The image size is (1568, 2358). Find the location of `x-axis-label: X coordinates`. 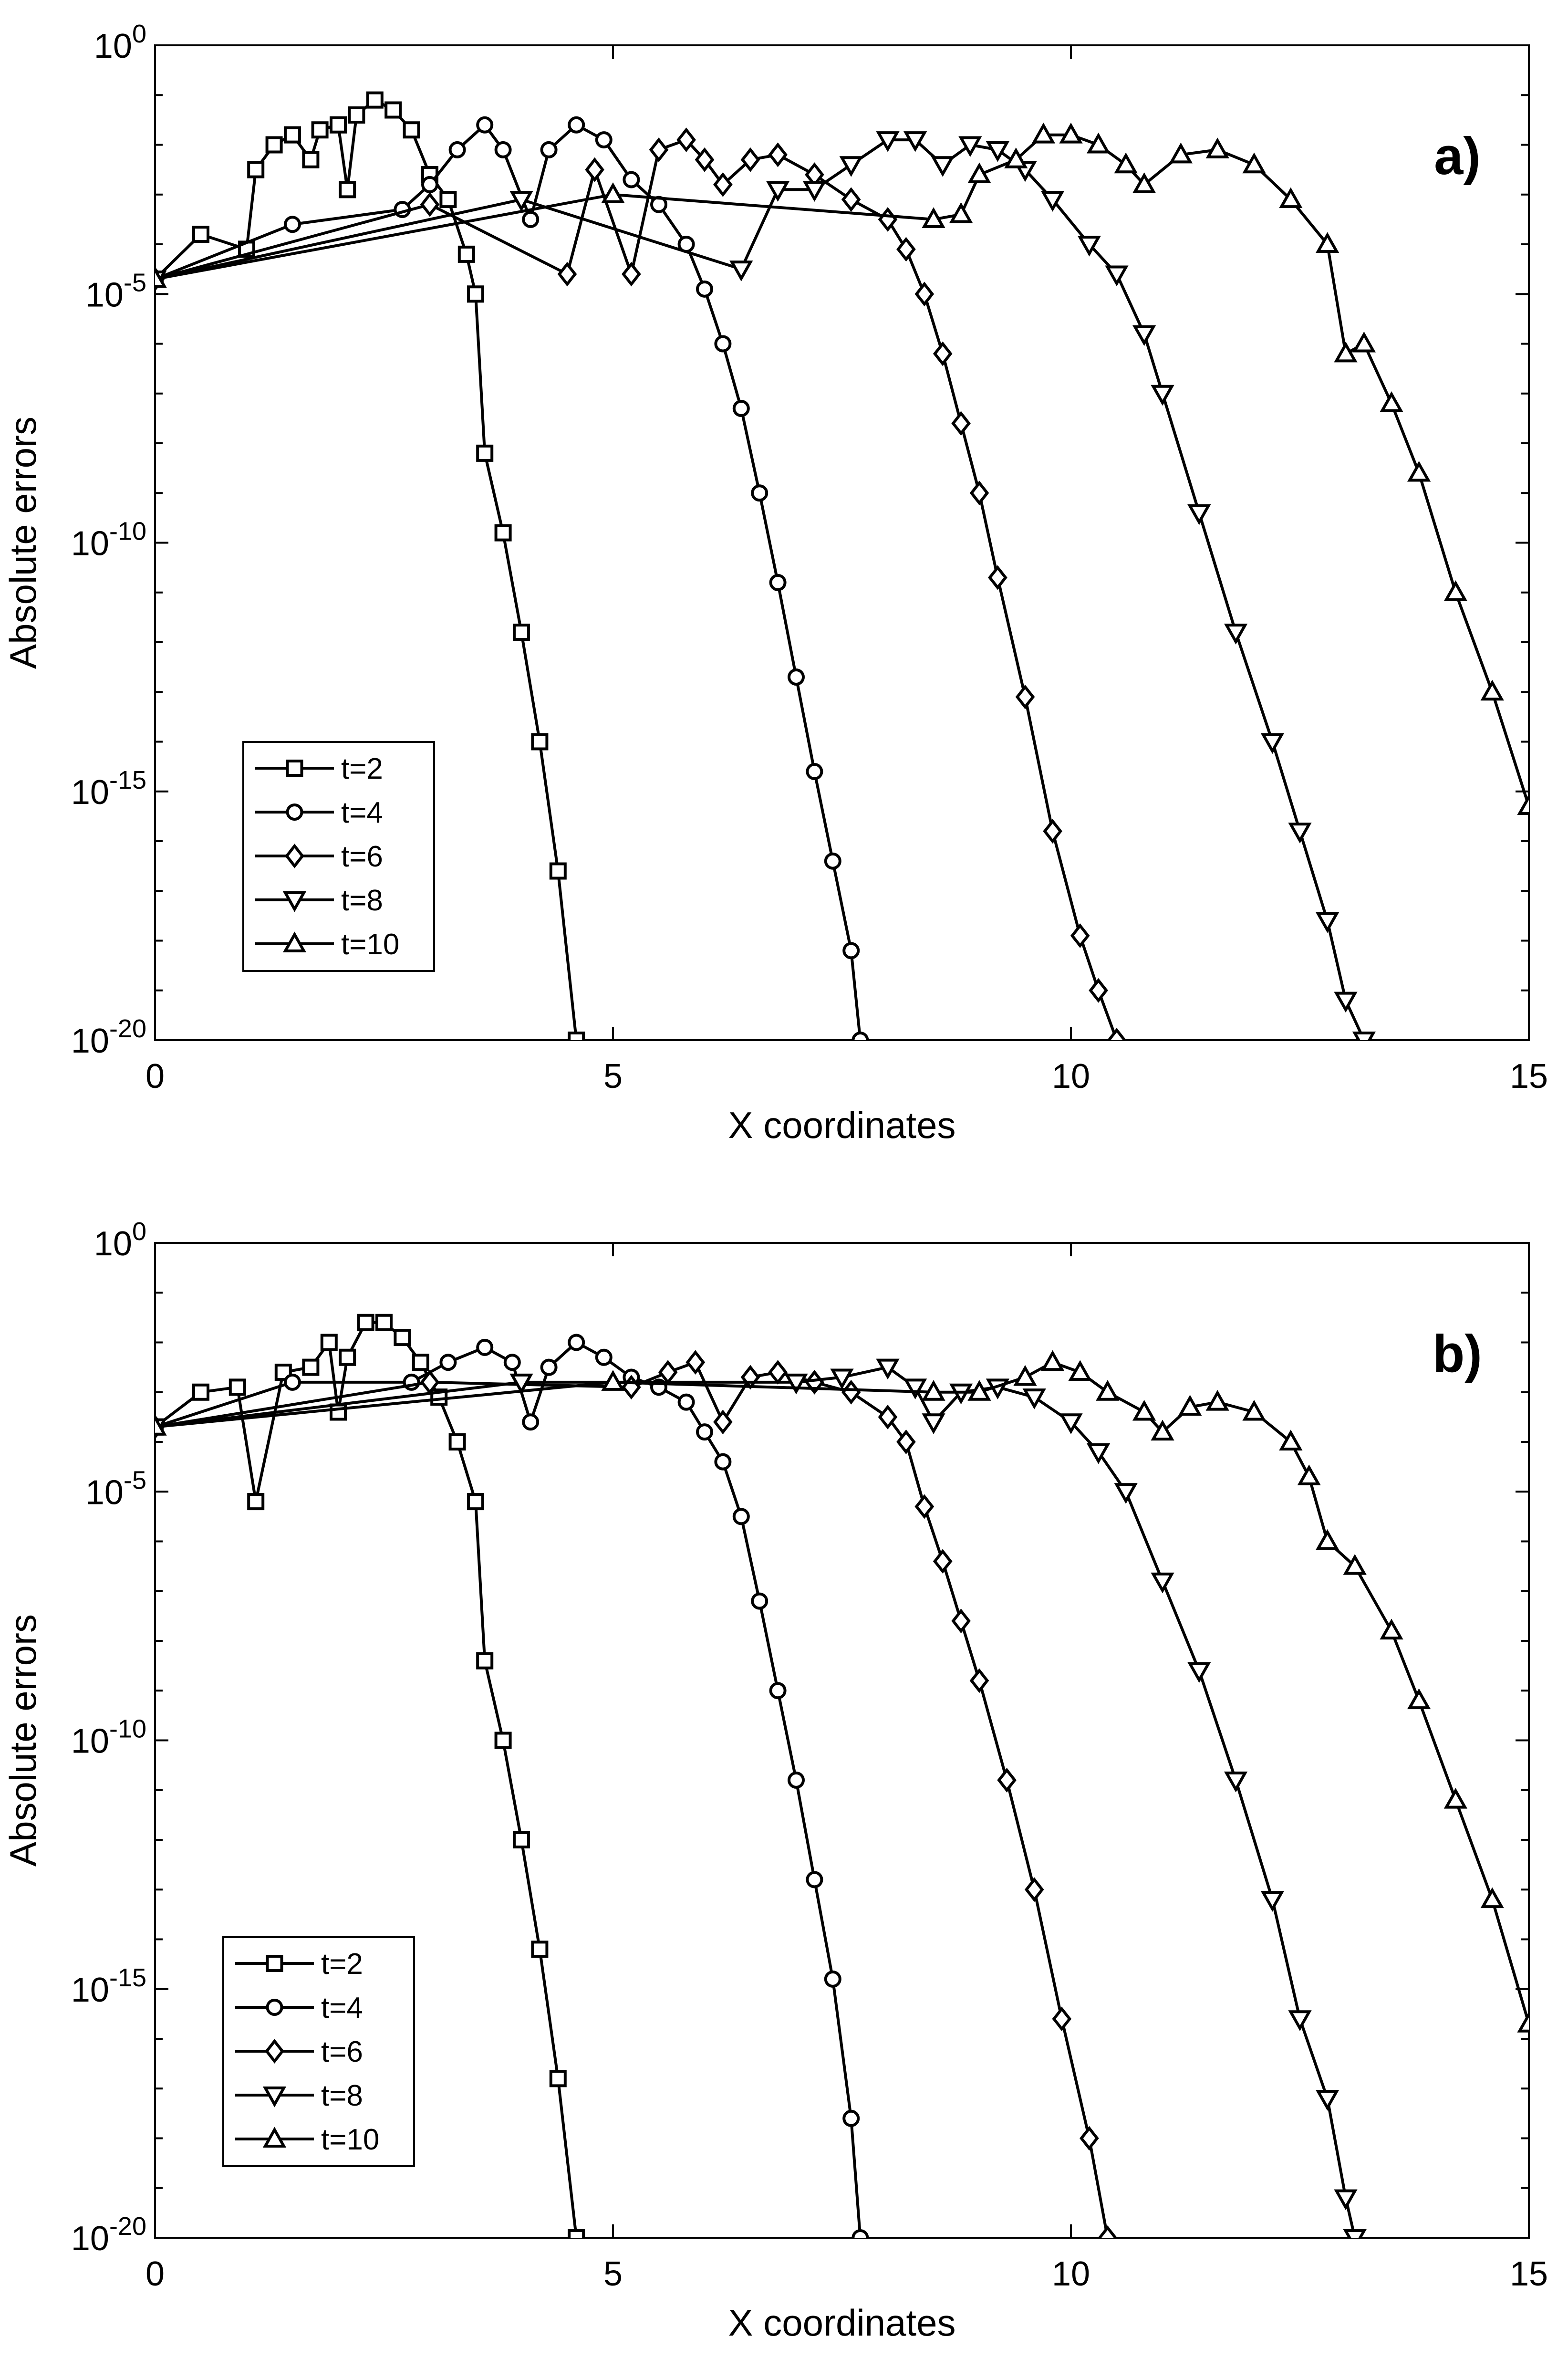

x-axis-label: X coordinates is located at coordinates (842, 1125).